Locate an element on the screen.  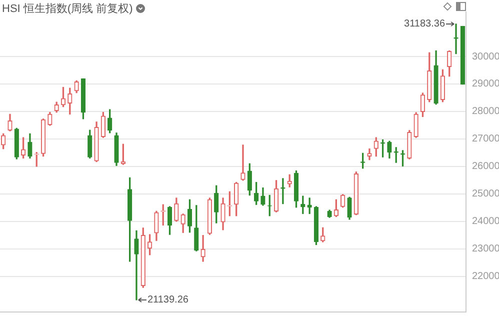
annotation: 21139.26 is located at coordinates (168, 300).